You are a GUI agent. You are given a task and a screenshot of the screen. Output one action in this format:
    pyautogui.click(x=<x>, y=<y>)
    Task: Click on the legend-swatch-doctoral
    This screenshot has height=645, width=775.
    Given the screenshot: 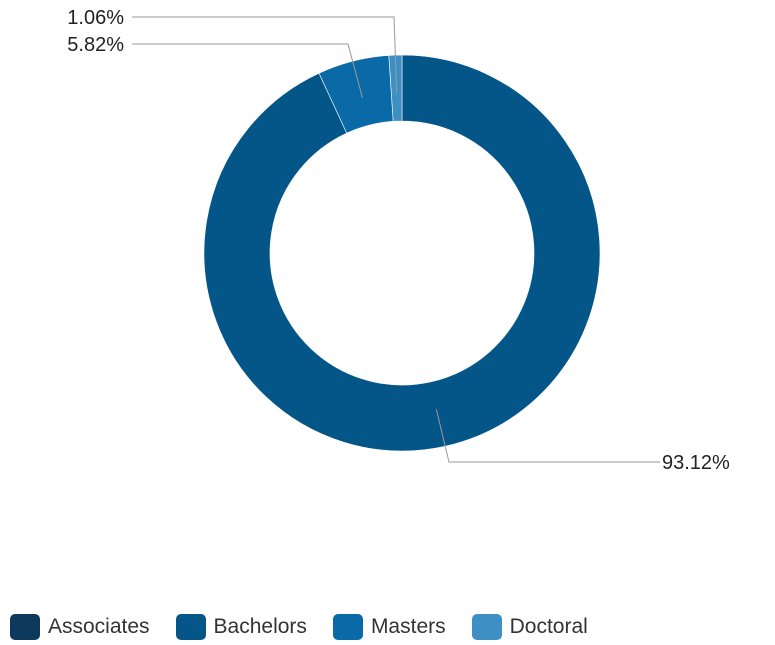 What is the action you would take?
    pyautogui.click(x=486, y=627)
    